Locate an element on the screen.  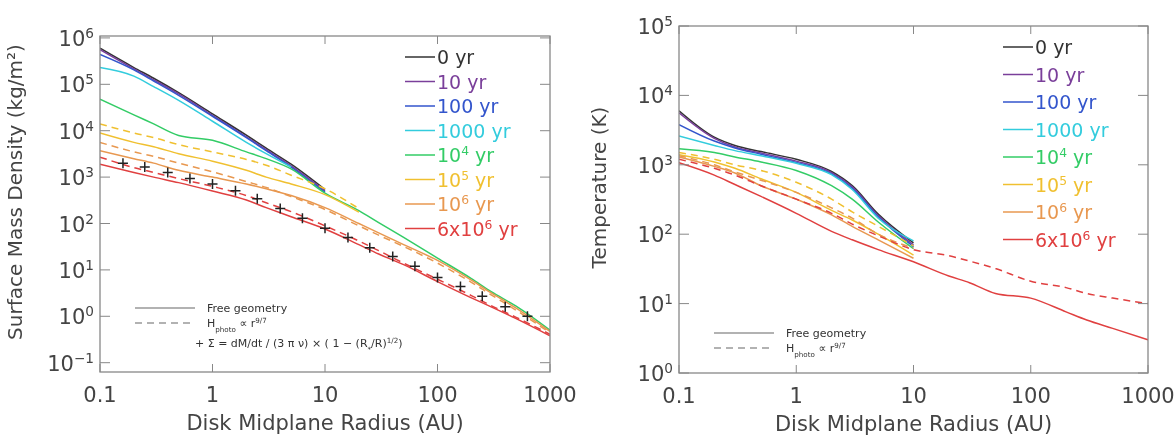
annotation: + Σ = dM/dt / (3 π ν) × ( 1 − (R$_{*}$/R)$^{1/2}$) is located at coordinates (299, 344).